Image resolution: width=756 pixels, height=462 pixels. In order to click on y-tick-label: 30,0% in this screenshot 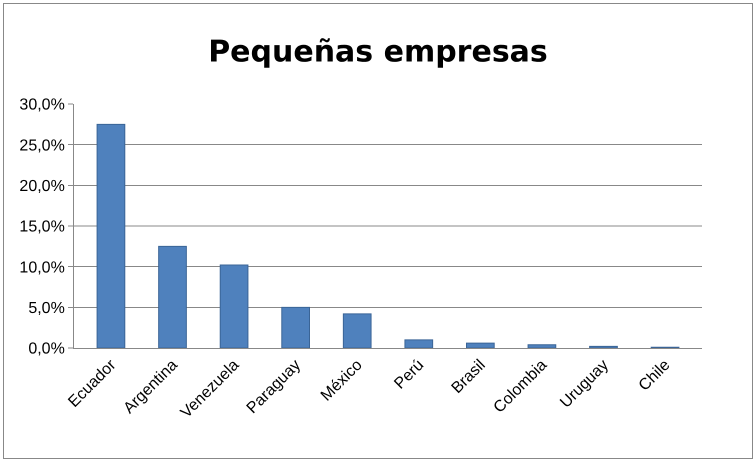, I will do `click(42, 105)`.